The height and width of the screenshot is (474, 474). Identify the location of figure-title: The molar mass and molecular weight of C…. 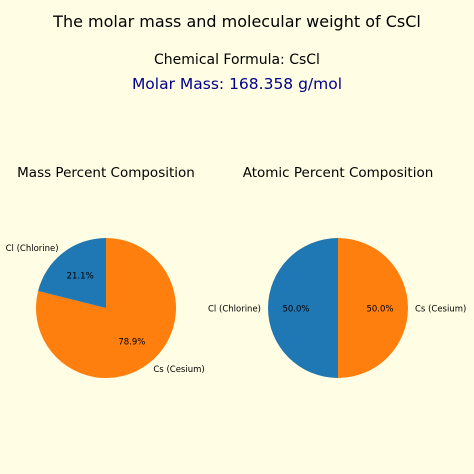
(237, 21).